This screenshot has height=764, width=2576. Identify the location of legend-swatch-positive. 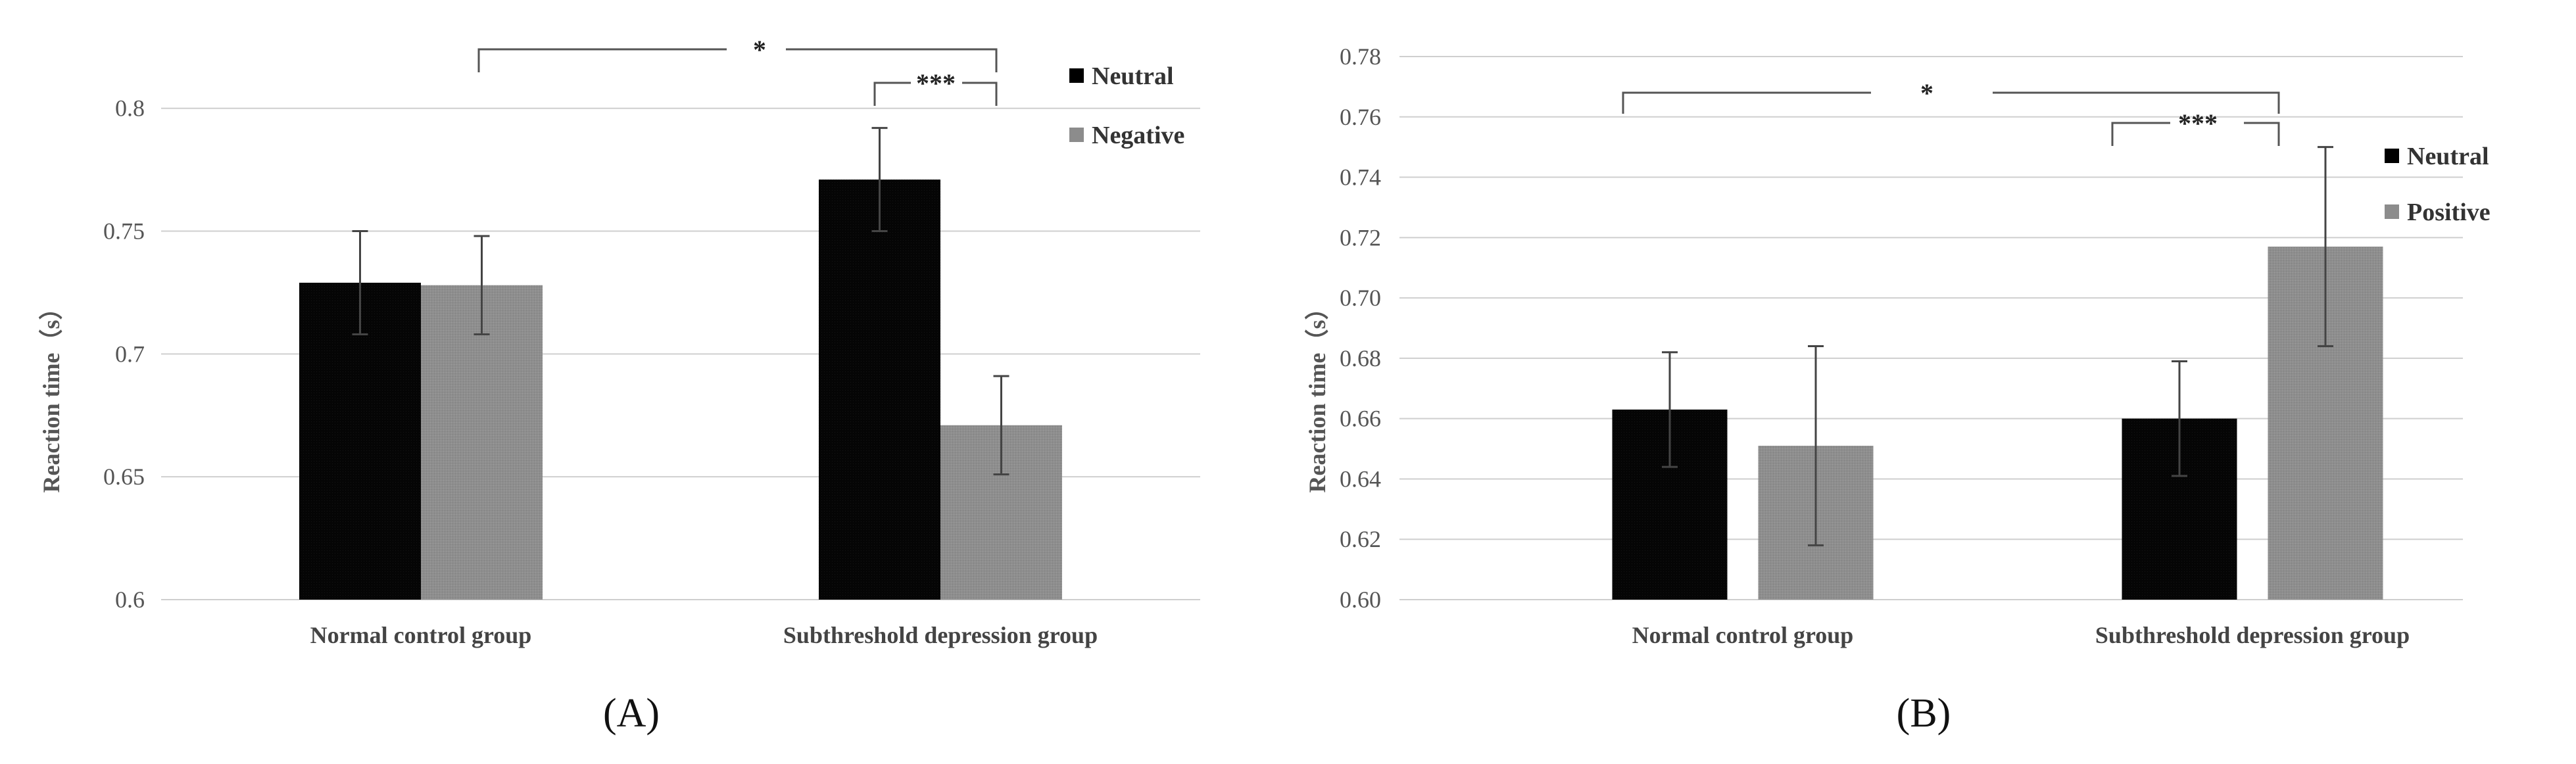
(2392, 211).